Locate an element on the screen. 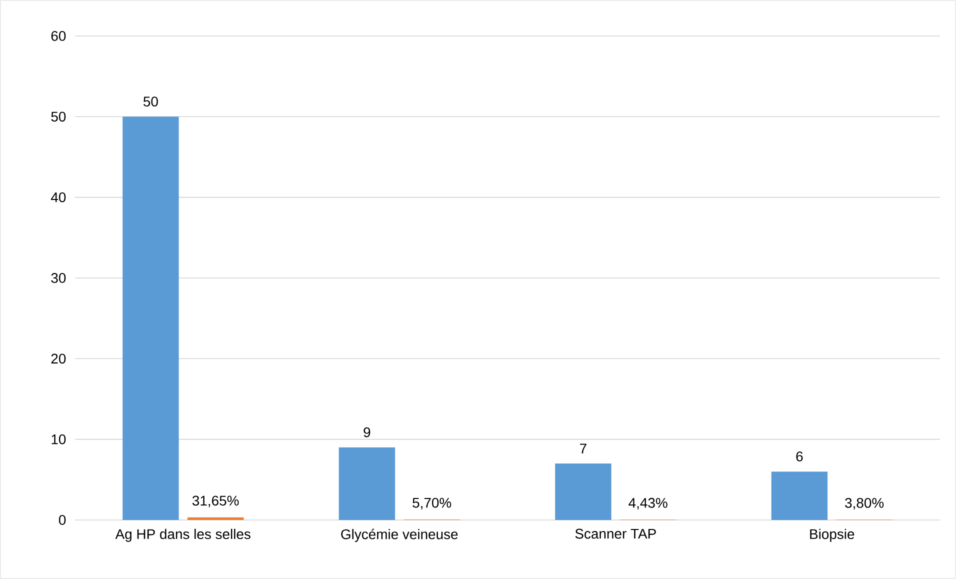 This screenshot has width=956, height=579. x-tick-label: Biopsie is located at coordinates (832, 535).